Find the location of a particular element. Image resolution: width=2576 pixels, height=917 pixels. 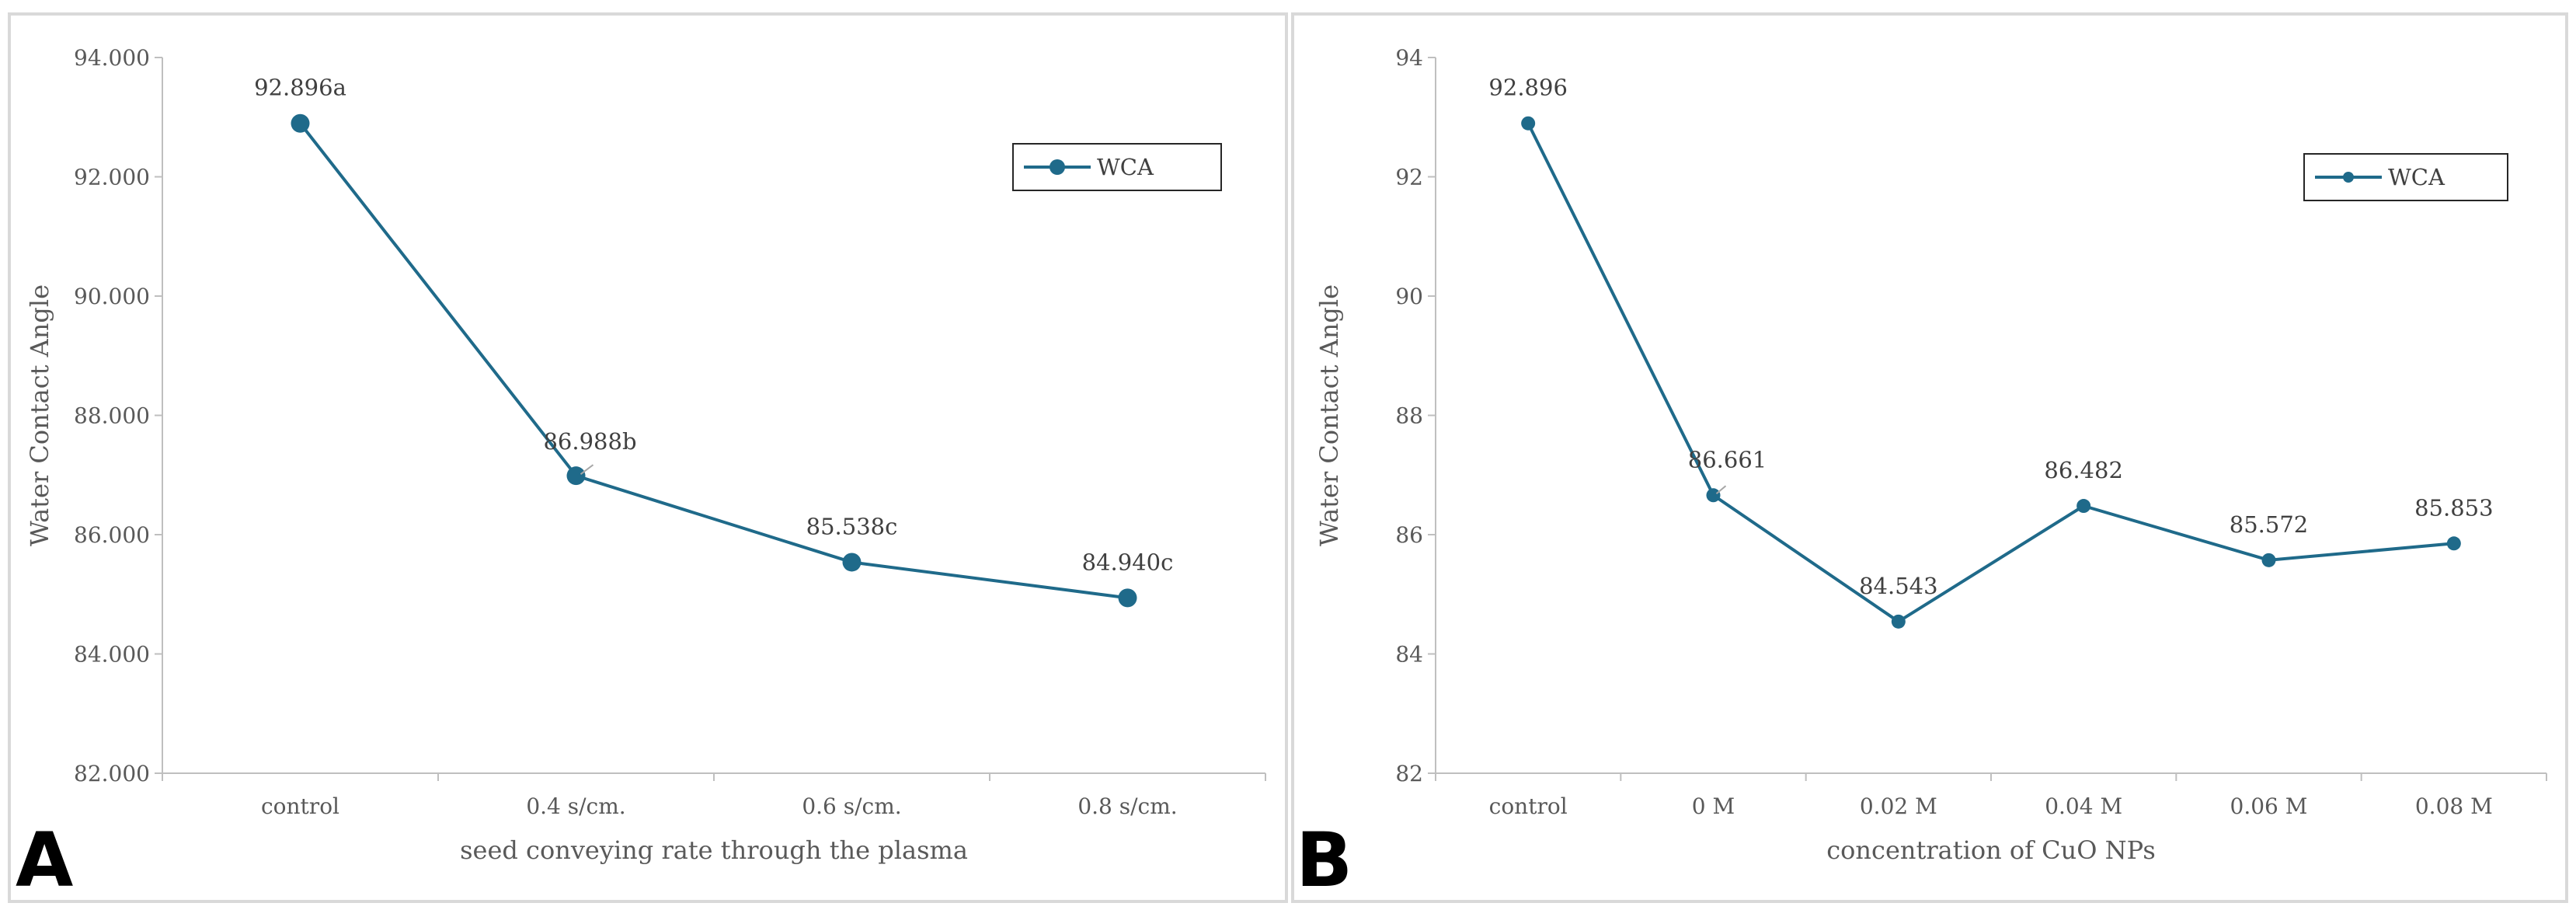

chart-a-x-tick-label: control is located at coordinates (300, 806).